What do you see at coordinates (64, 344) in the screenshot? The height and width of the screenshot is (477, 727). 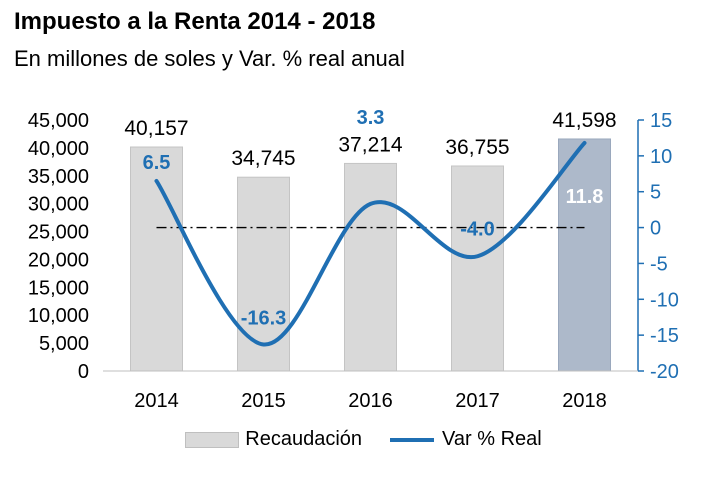 I see `y-left-tick-label: 5,000` at bounding box center [64, 344].